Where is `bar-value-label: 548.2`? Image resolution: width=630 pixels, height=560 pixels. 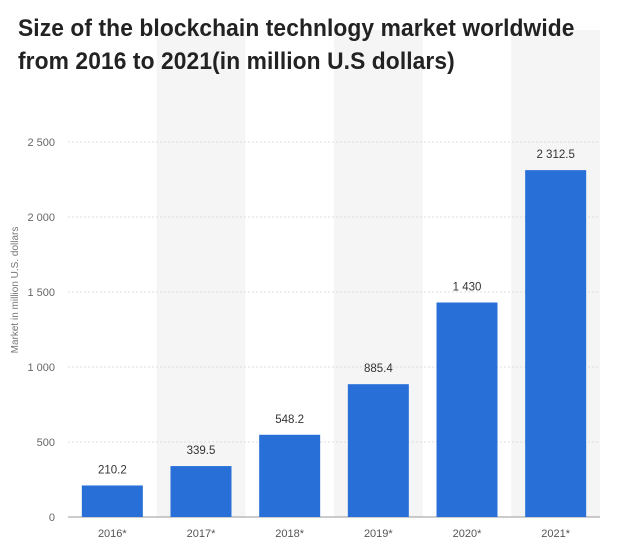
bar-value-label: 548.2 is located at coordinates (289, 420).